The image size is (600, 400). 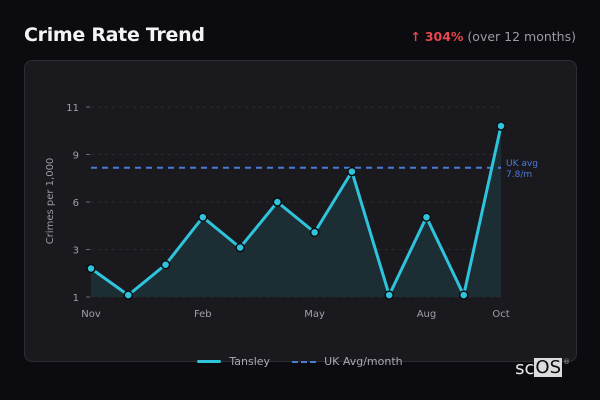 I want to click on change-note: (over 12 months), so click(x=521, y=36).